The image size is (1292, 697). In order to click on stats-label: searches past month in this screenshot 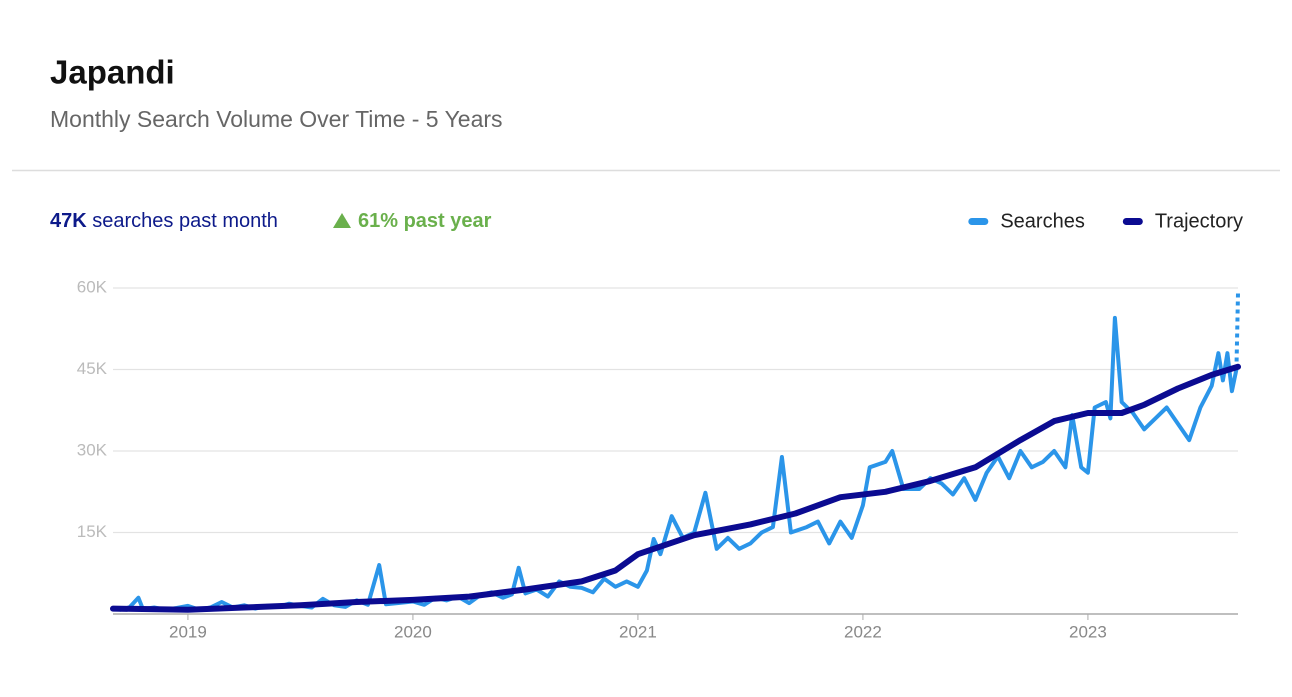, I will do `click(185, 221)`.